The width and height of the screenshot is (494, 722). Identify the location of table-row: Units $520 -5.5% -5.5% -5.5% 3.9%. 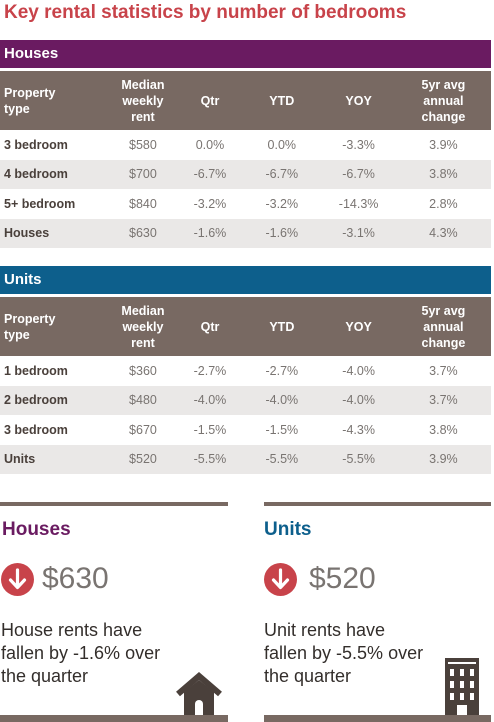
(245, 459).